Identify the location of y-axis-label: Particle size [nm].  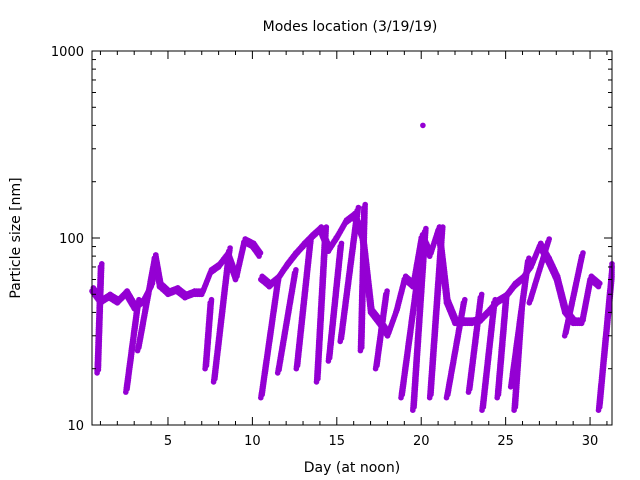
(16, 237).